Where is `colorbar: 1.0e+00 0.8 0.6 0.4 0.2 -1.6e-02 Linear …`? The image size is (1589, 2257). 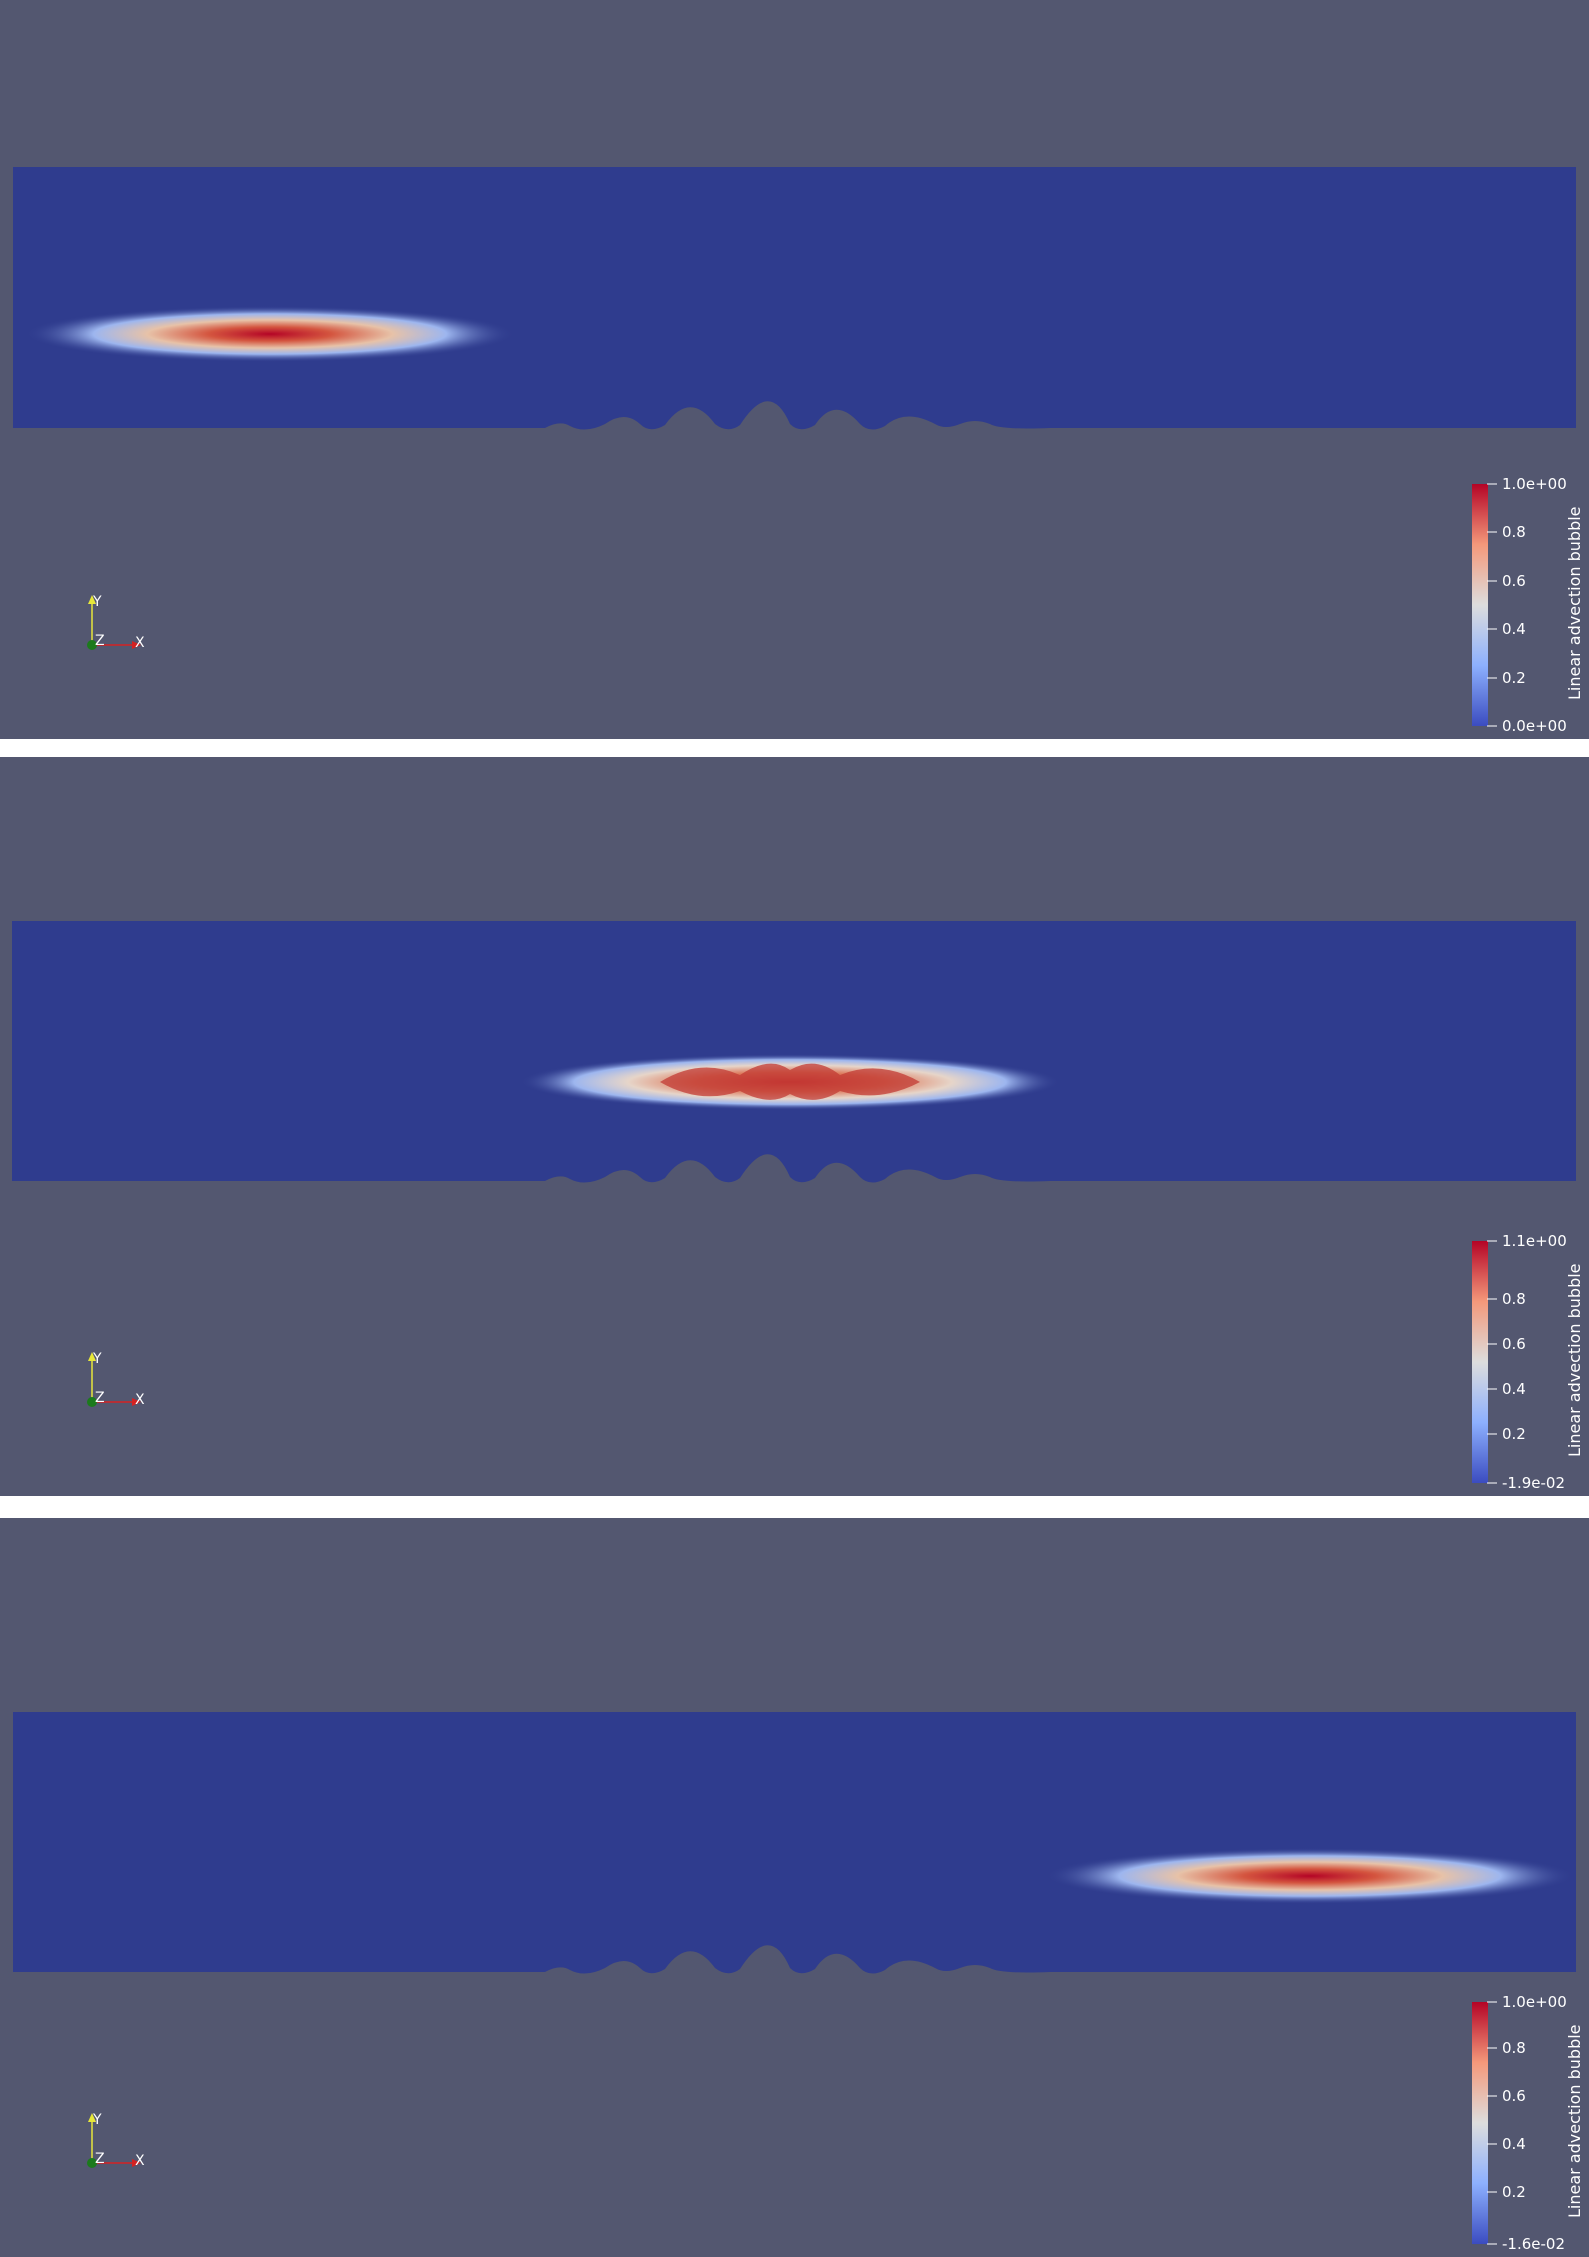
colorbar: 1.0e+00 0.8 0.6 0.4 0.2 -1.6e-02 Linear … is located at coordinates (1528, 2123).